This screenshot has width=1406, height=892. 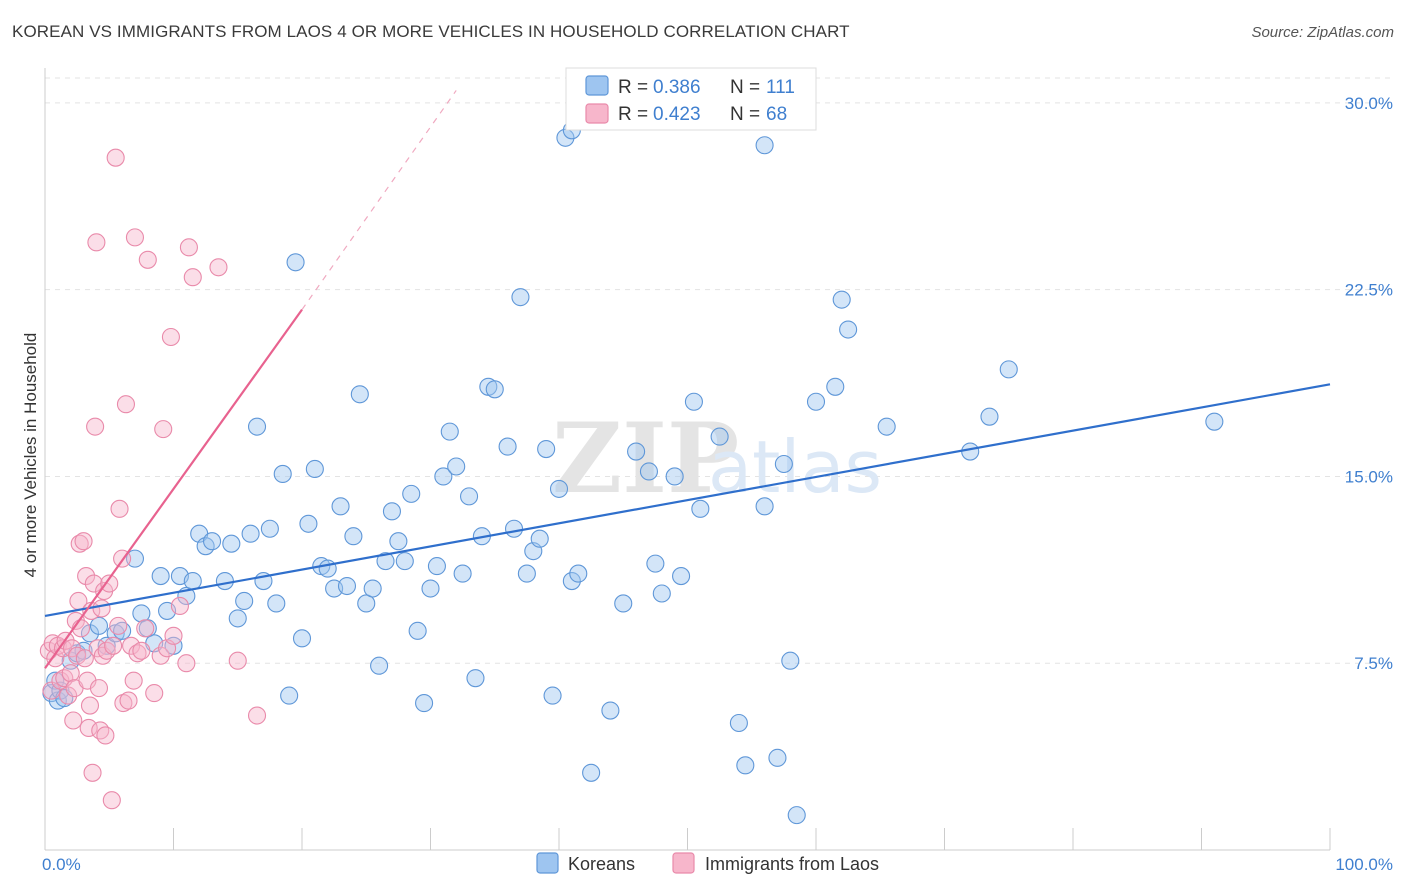 I want to click on y-tick-label: 22.5%, so click(x=1369, y=290).